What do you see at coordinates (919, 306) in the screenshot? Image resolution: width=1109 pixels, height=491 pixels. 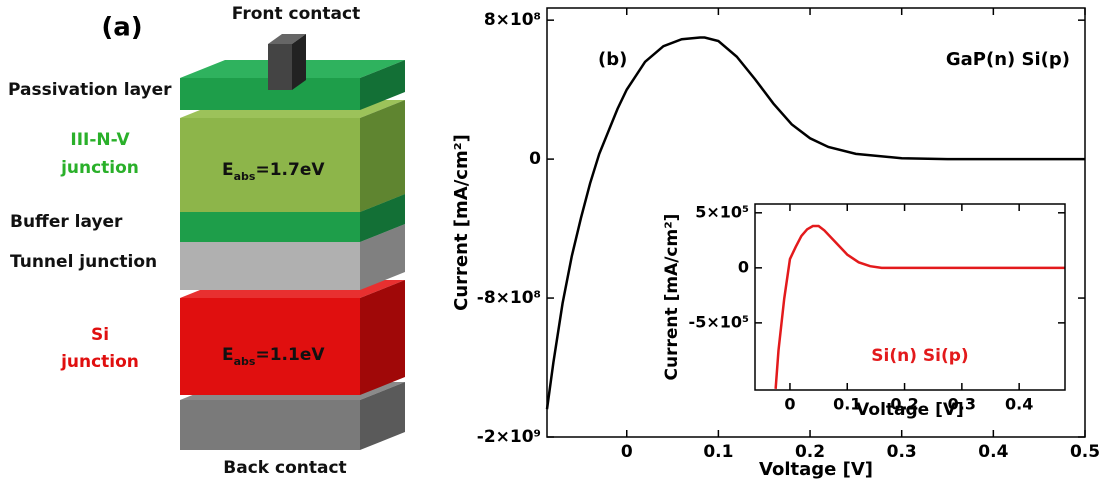 I see `data-line` at bounding box center [919, 306].